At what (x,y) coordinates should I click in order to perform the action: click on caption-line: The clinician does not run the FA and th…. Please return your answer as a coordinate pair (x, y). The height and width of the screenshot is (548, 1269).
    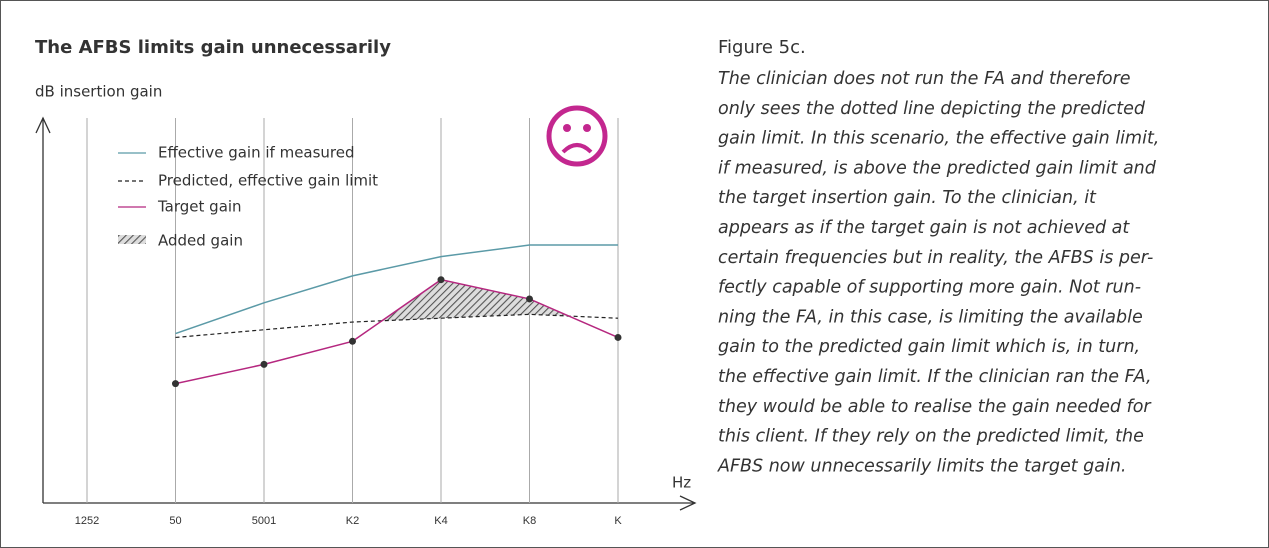
    Looking at the image, I should click on (924, 79).